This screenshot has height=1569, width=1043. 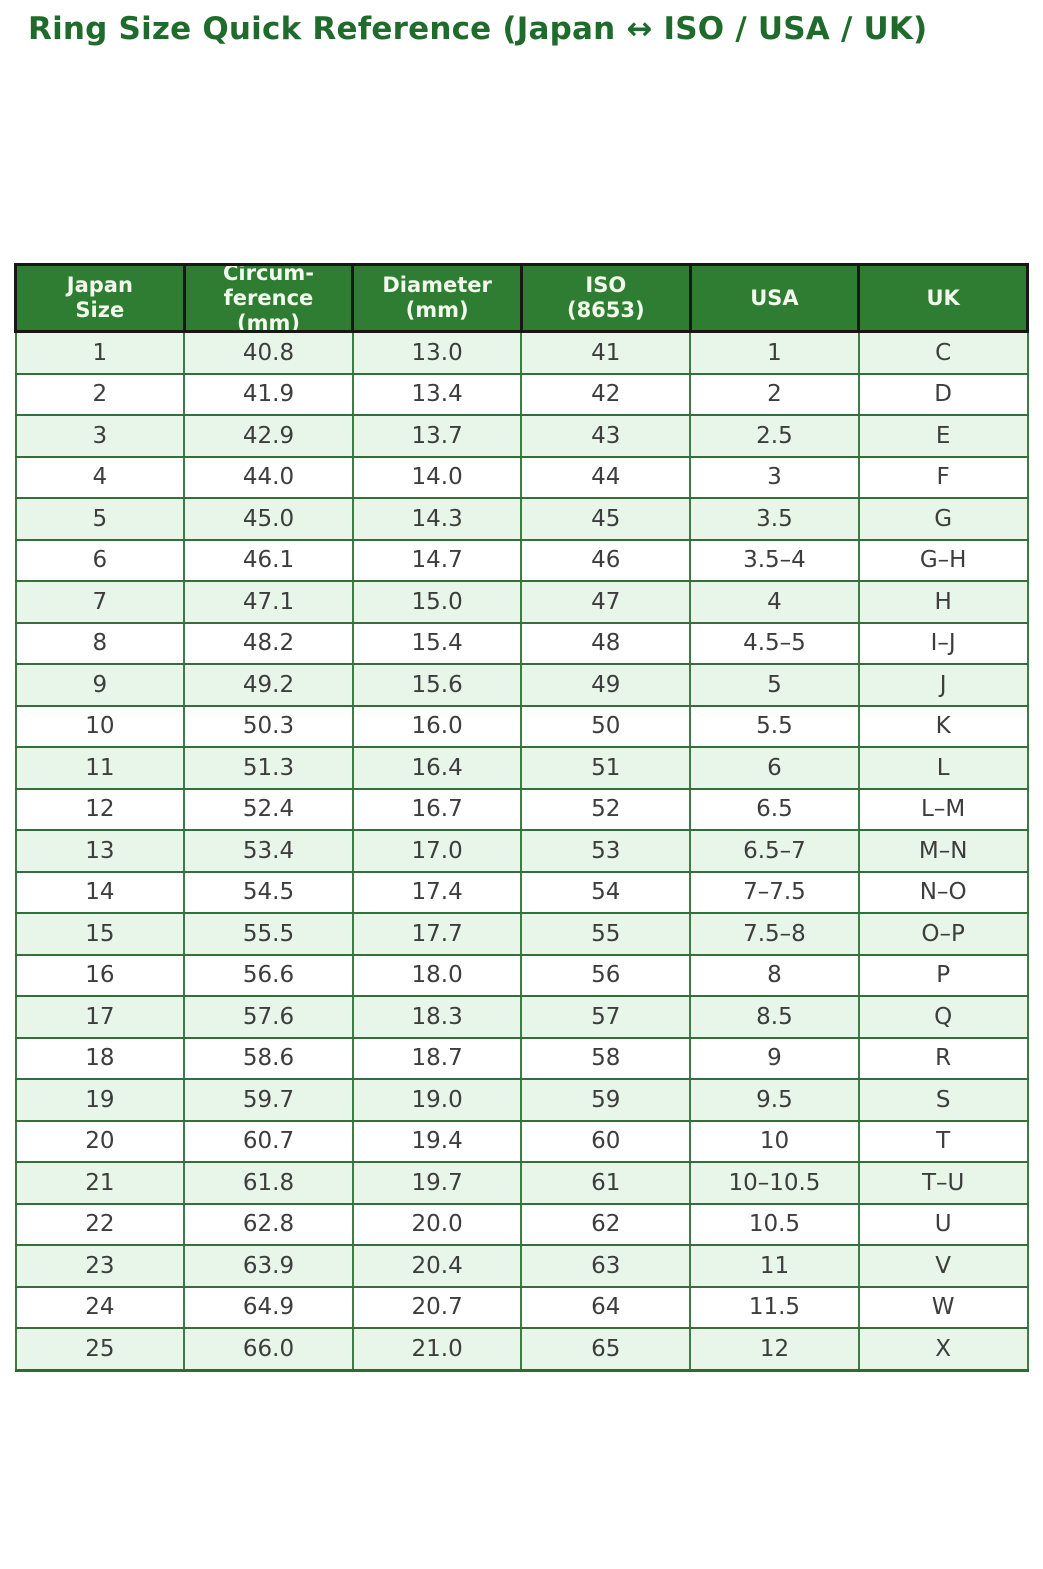 I want to click on table-cell: 14, so click(x=100, y=892).